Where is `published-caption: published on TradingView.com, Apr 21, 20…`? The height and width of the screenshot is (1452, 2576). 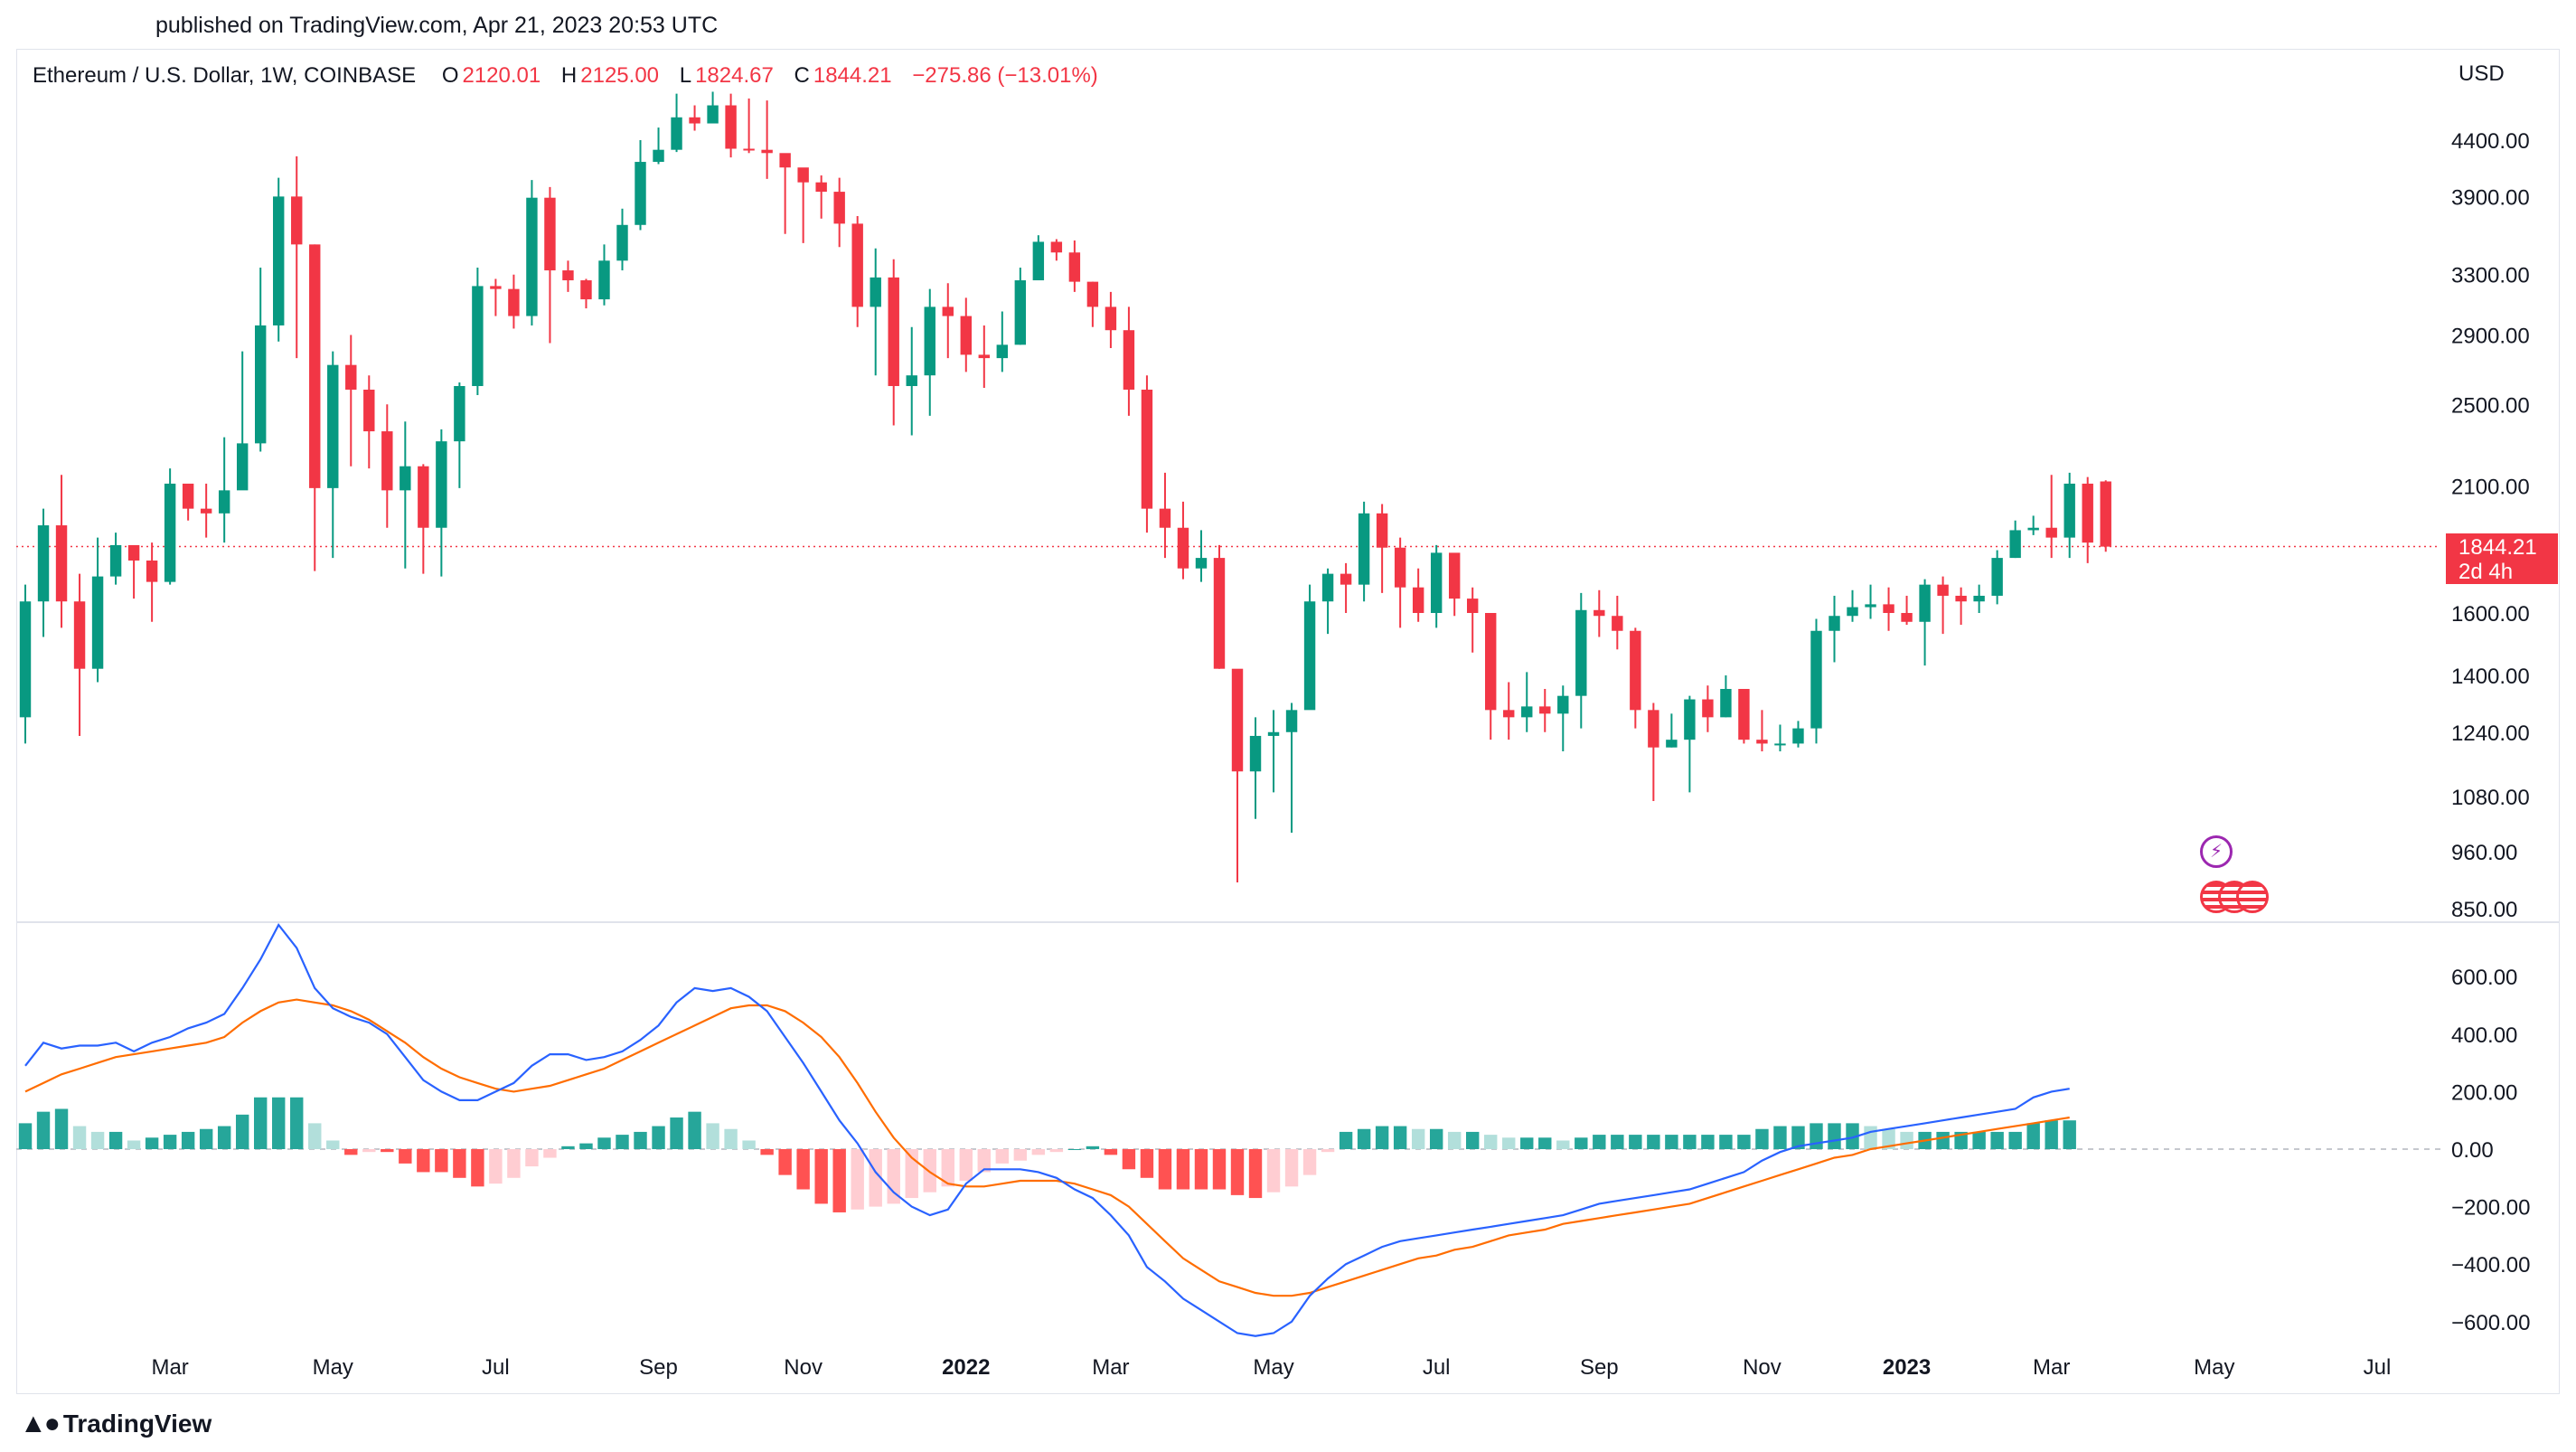 published-caption: published on TradingView.com, Apr 21, 20… is located at coordinates (437, 25).